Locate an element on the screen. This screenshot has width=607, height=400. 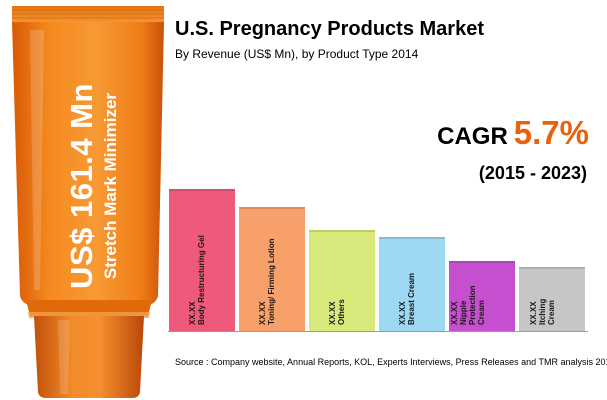
cagr-value: 5.7% is located at coordinates (551, 132).